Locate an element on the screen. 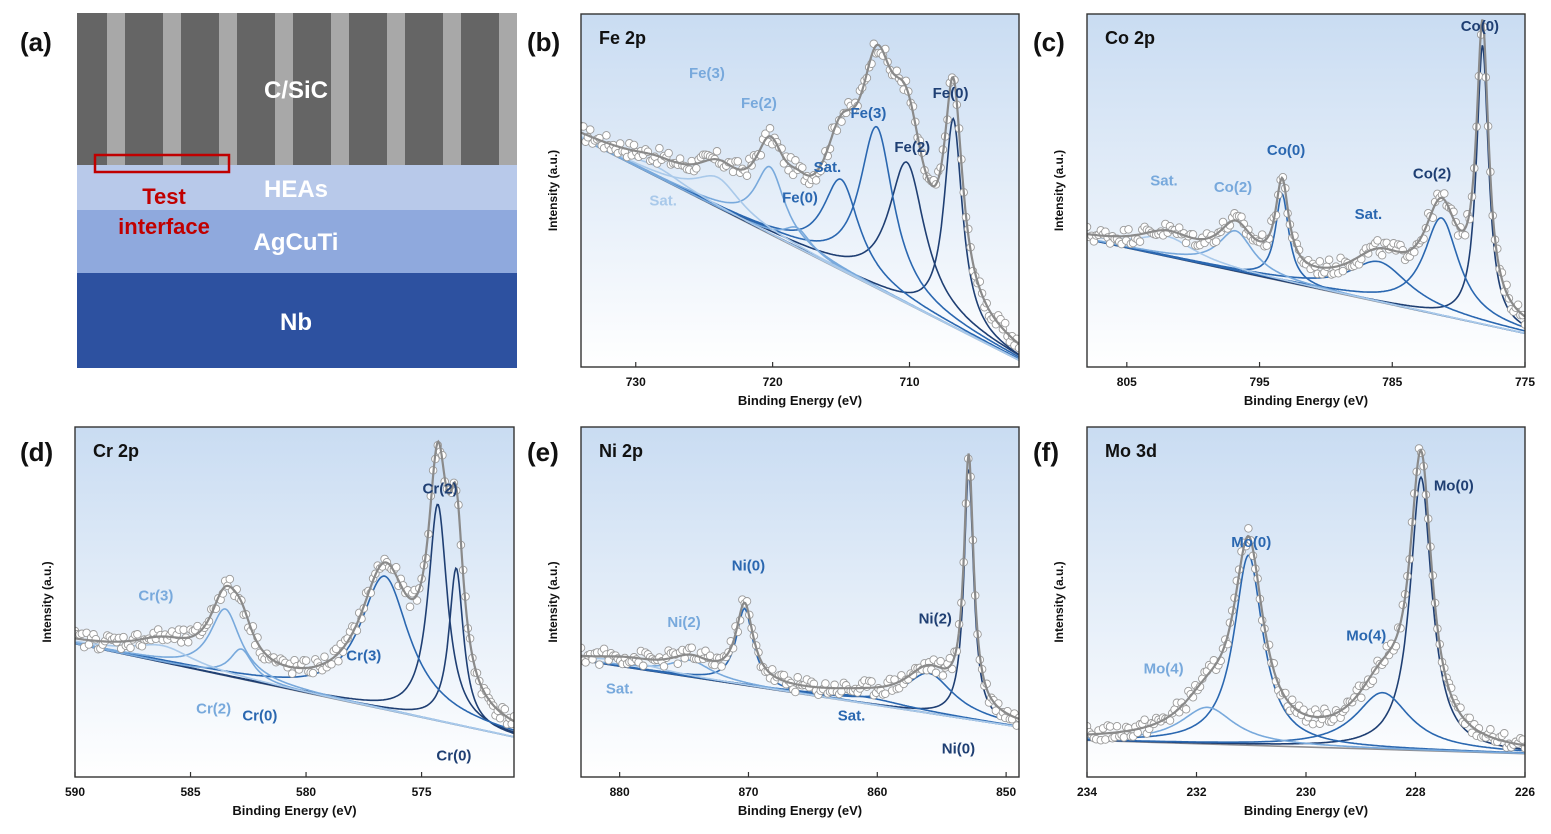  panel-a: (a) C/SiC HEAs AgCuTi Nb Test interface is located at coordinates (268, 190).